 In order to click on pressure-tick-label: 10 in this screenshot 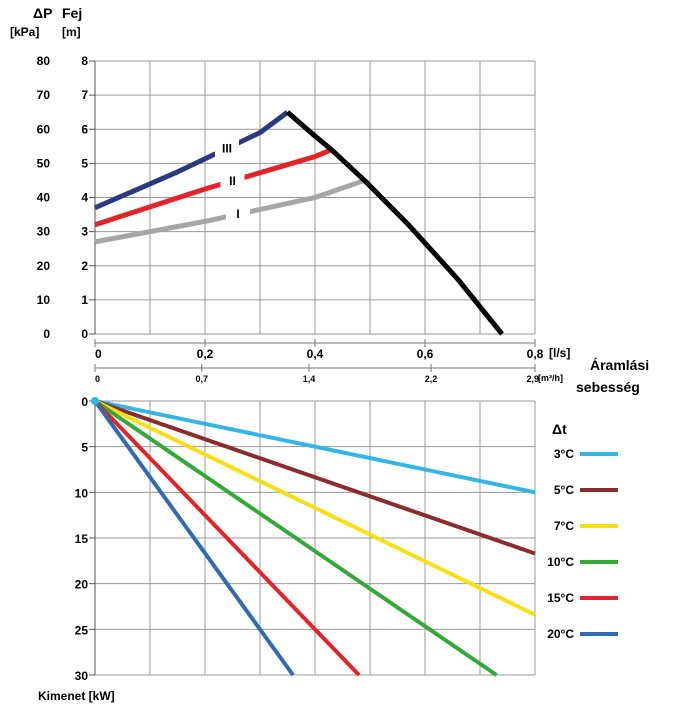, I will do `click(44, 300)`.